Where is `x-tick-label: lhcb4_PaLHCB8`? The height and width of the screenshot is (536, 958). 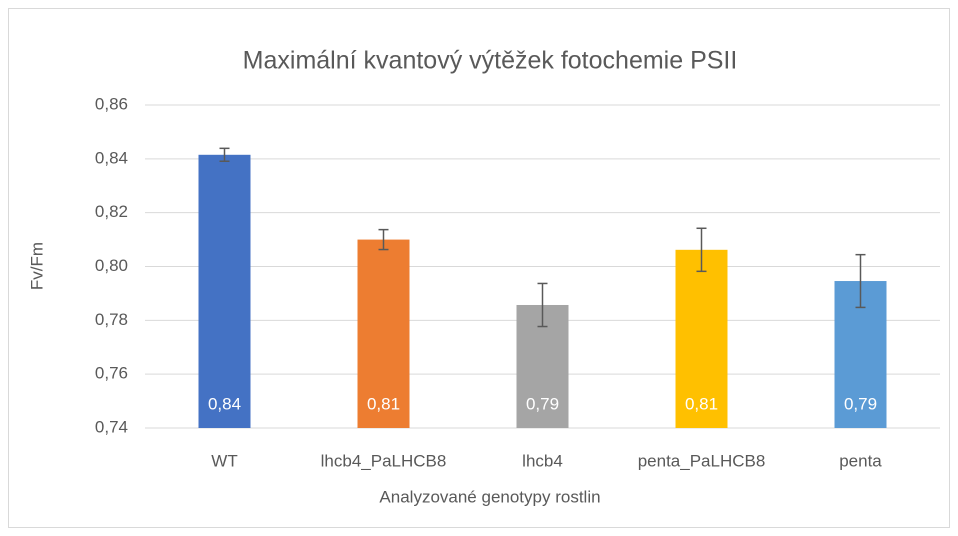 x-tick-label: lhcb4_PaLHCB8 is located at coordinates (384, 460).